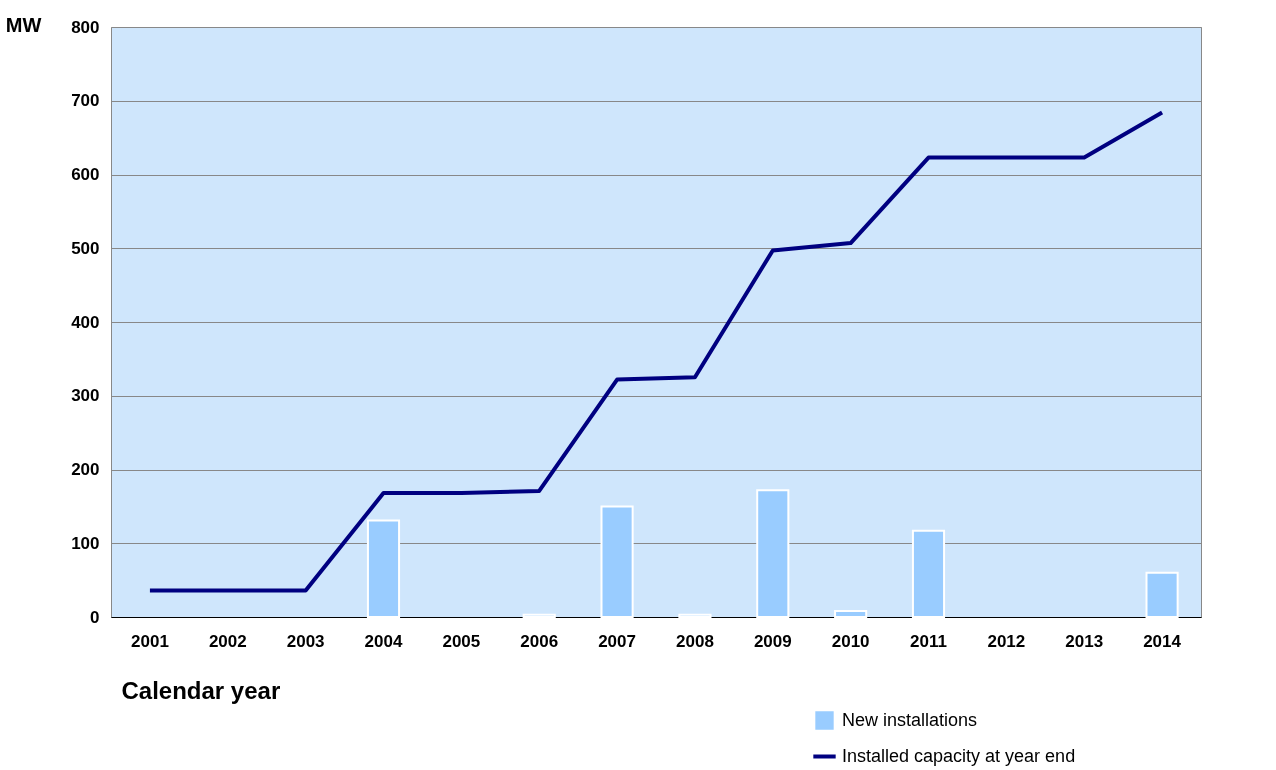  What do you see at coordinates (85, 101) in the screenshot?
I see `y-tick-label: 700` at bounding box center [85, 101].